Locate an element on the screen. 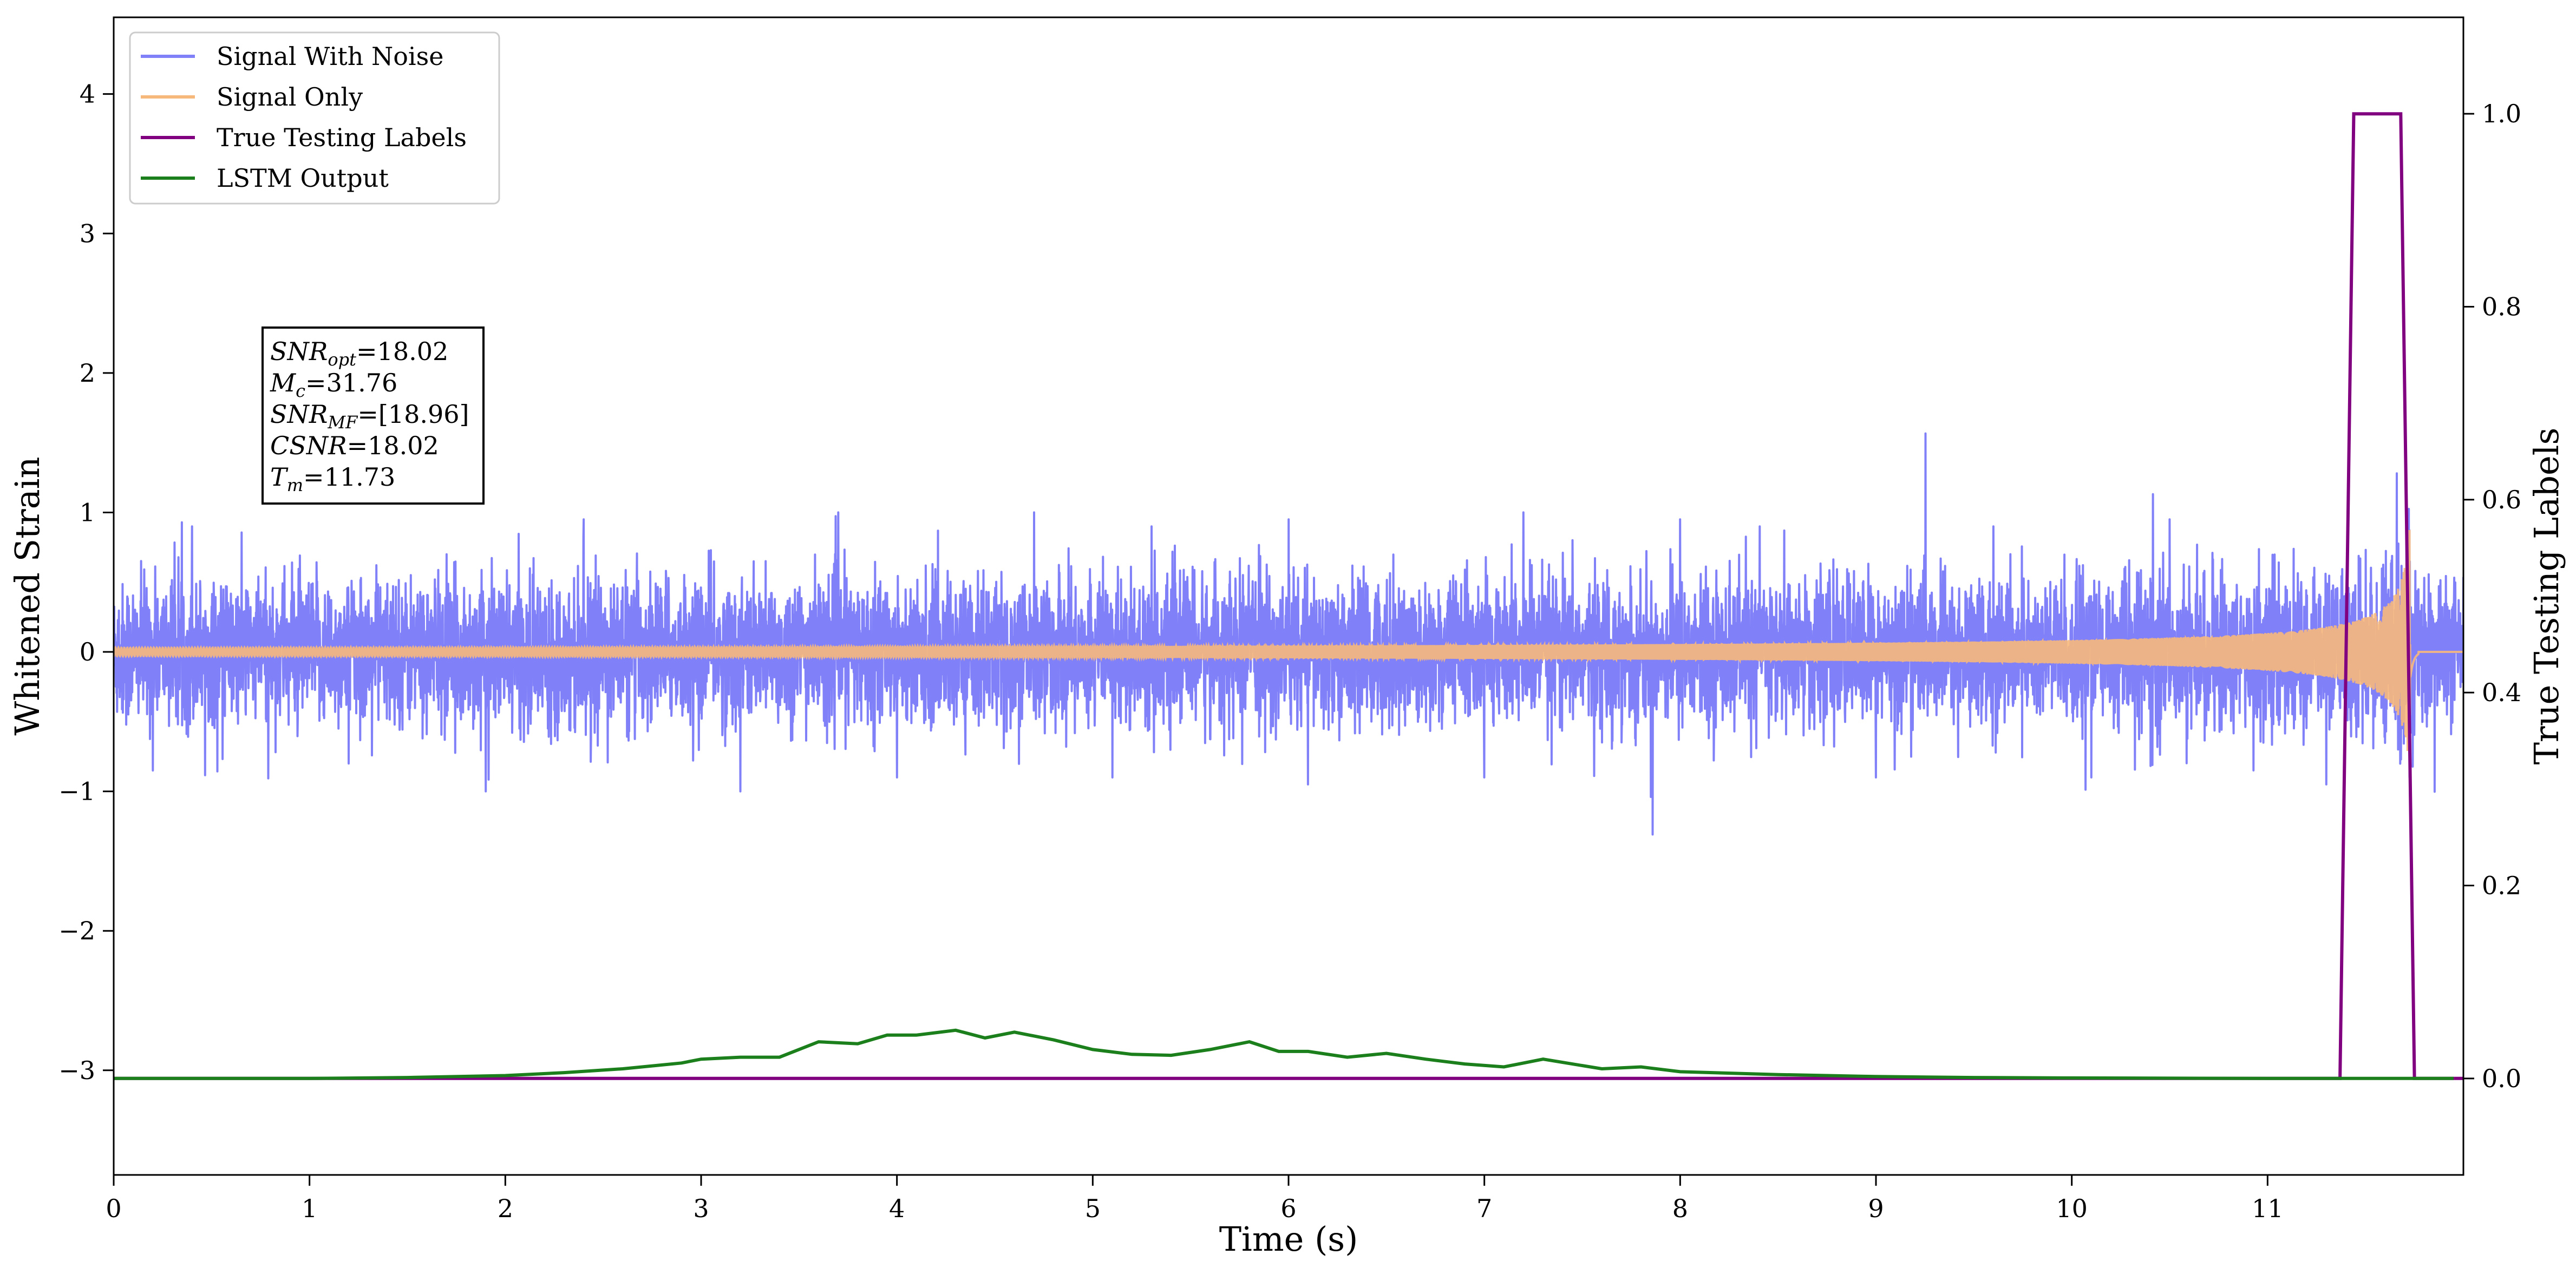 This screenshot has width=2576, height=1274. y-tick-label: 0 is located at coordinates (88, 652).